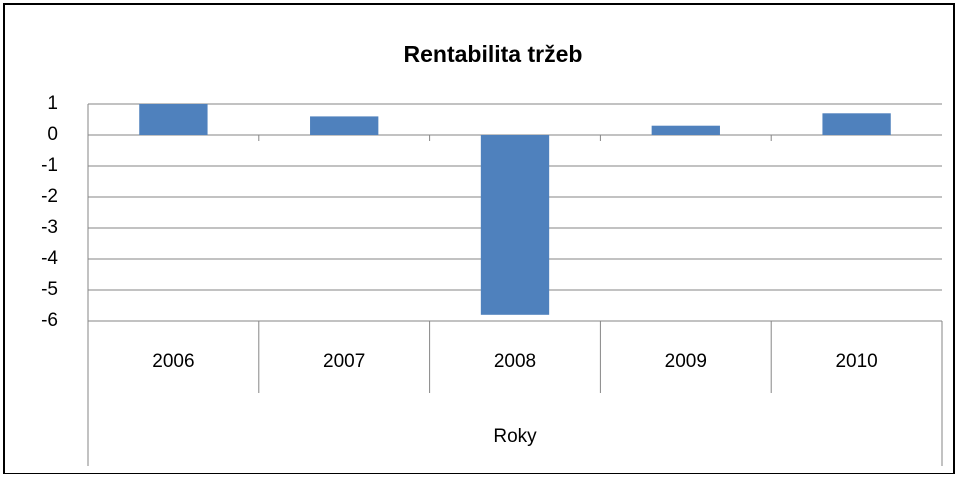 The image size is (958, 479). What do you see at coordinates (49, 227) in the screenshot?
I see `y-tick-label: -3` at bounding box center [49, 227].